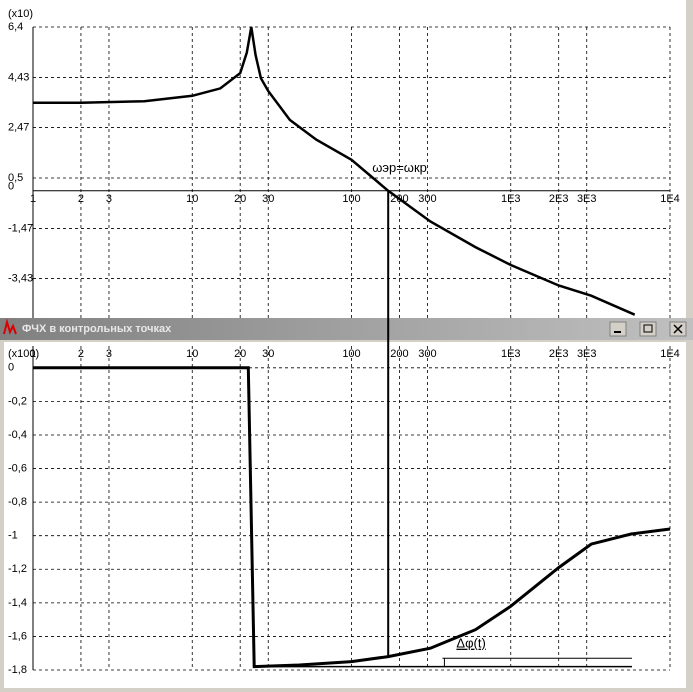 This screenshot has width=693, height=692. I want to click on y-tick-label: -3,43, so click(20, 278).